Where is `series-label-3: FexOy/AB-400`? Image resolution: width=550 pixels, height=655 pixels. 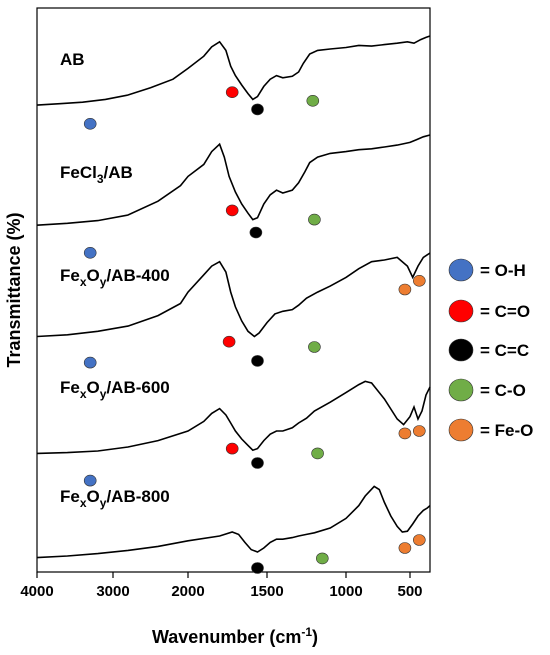 series-label-3: FexOy/AB-400 is located at coordinates (115, 277).